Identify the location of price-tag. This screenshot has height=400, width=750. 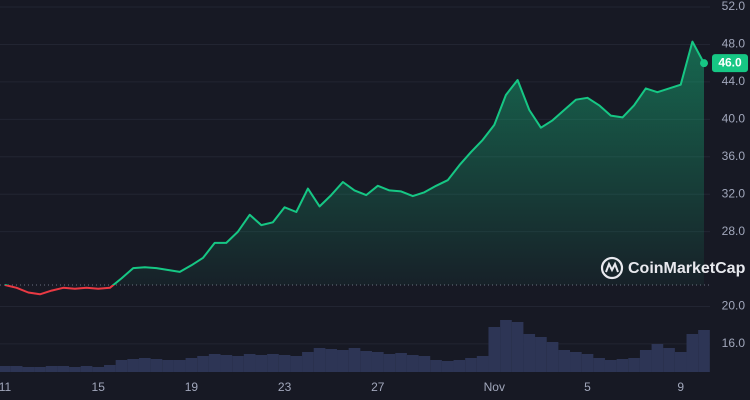
(730, 63).